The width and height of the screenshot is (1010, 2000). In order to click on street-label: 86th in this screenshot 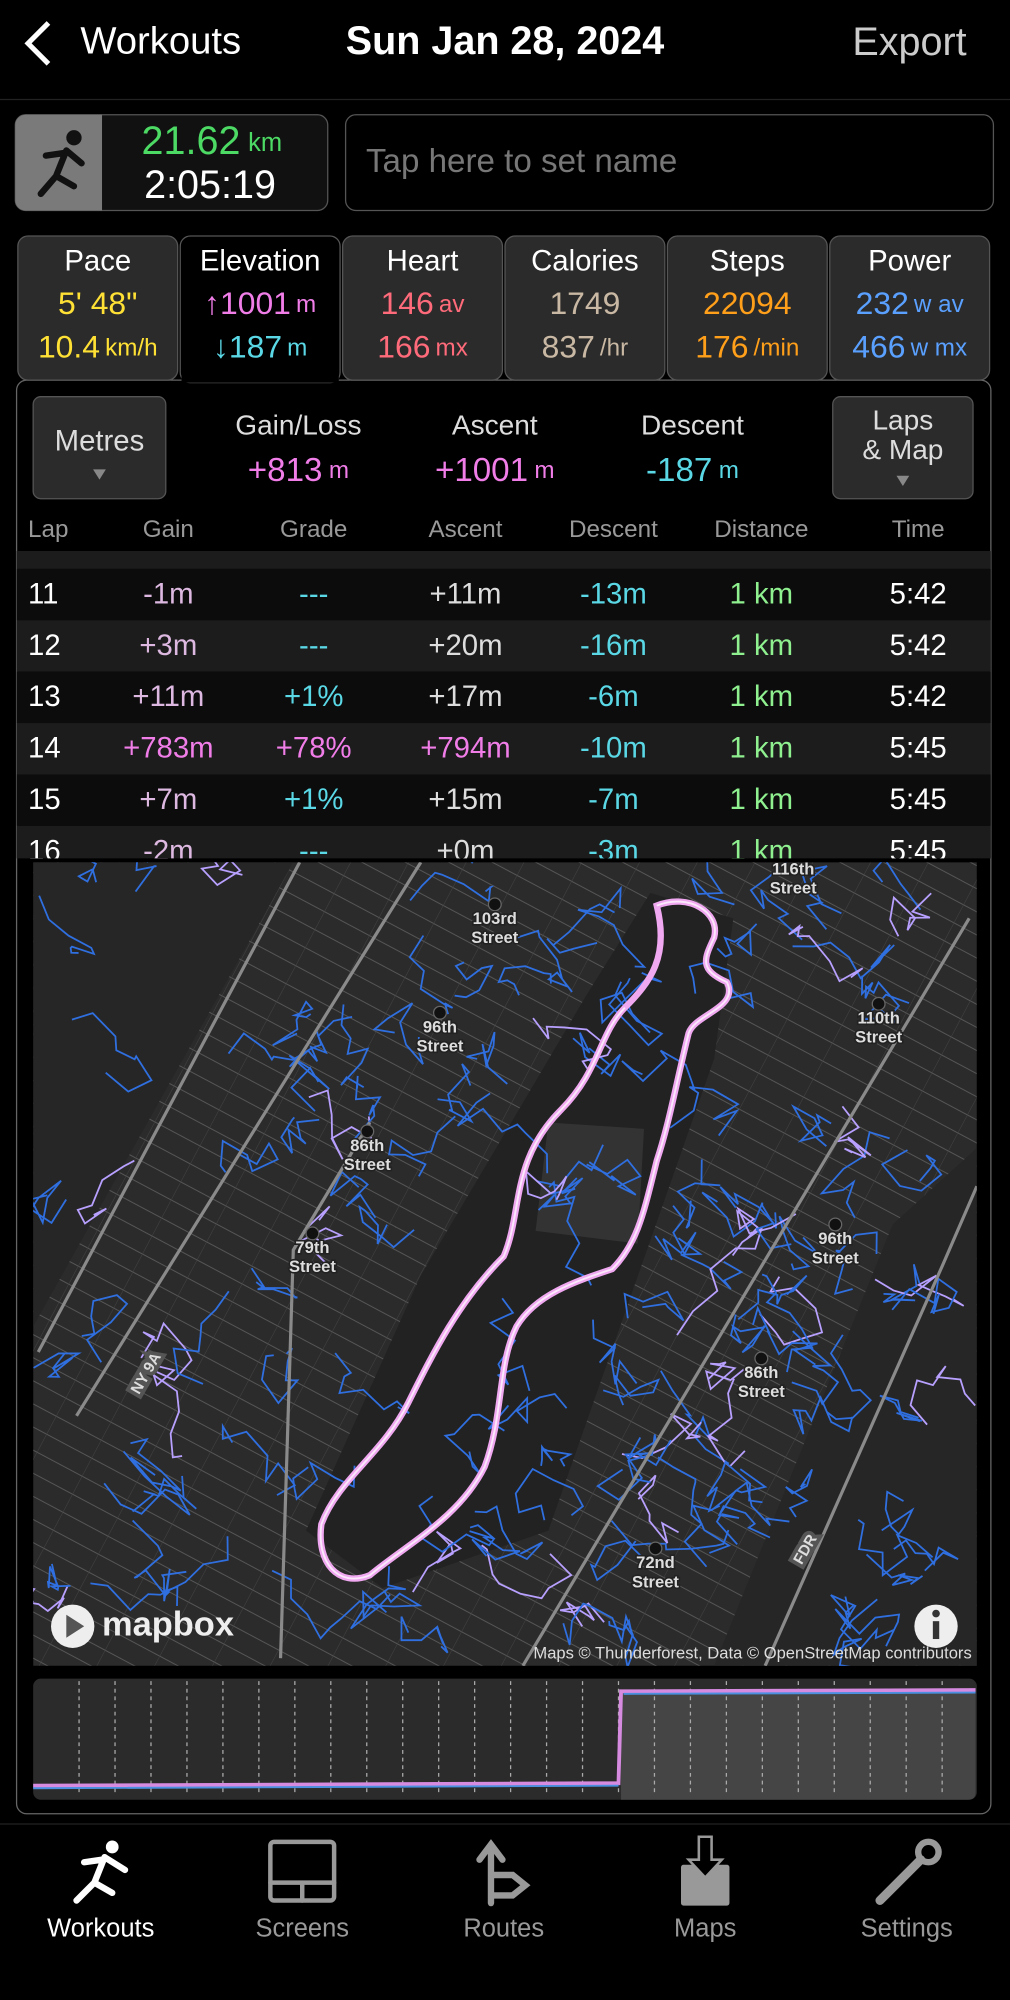, I will do `click(367, 1145)`.